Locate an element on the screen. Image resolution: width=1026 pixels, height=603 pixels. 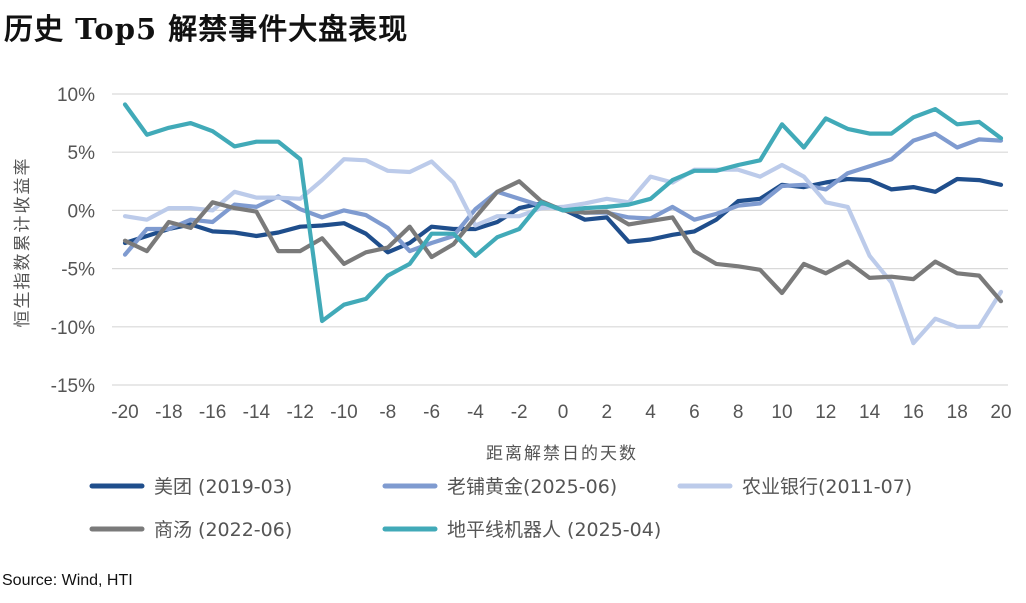
y-tick-label: -15% is located at coordinates (73, 386).